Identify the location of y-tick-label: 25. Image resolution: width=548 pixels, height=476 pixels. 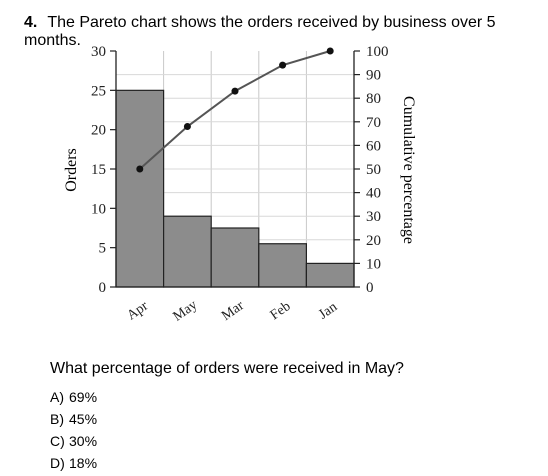
(98, 91).